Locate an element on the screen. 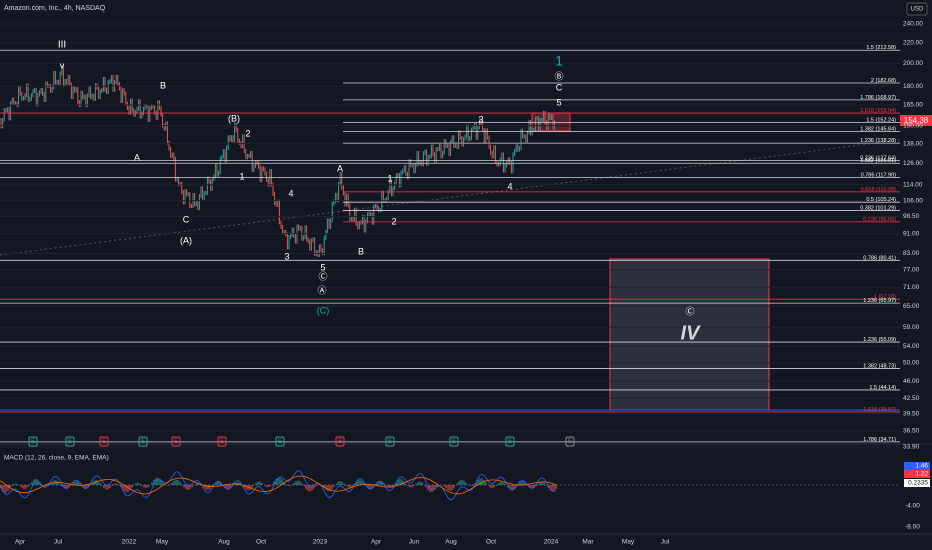 This screenshot has width=932, height=550. price-axis-label: 220.00 is located at coordinates (913, 43).